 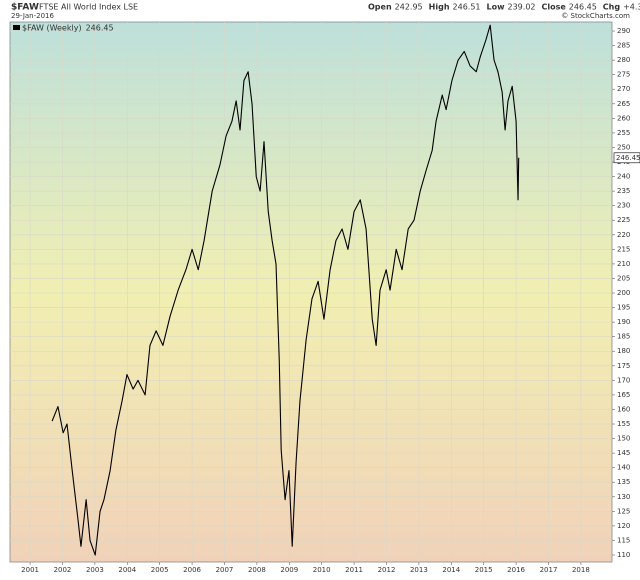 What do you see at coordinates (419, 570) in the screenshot?
I see `x-tick-label: 2013` at bounding box center [419, 570].